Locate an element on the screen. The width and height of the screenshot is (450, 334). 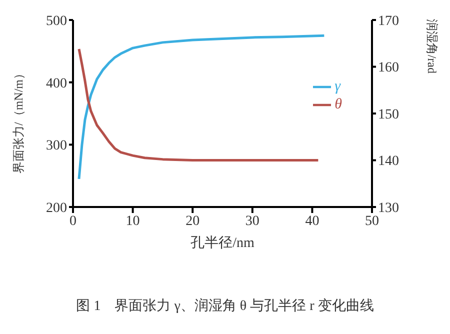
x-tick-label: 10 is located at coordinates (133, 221).